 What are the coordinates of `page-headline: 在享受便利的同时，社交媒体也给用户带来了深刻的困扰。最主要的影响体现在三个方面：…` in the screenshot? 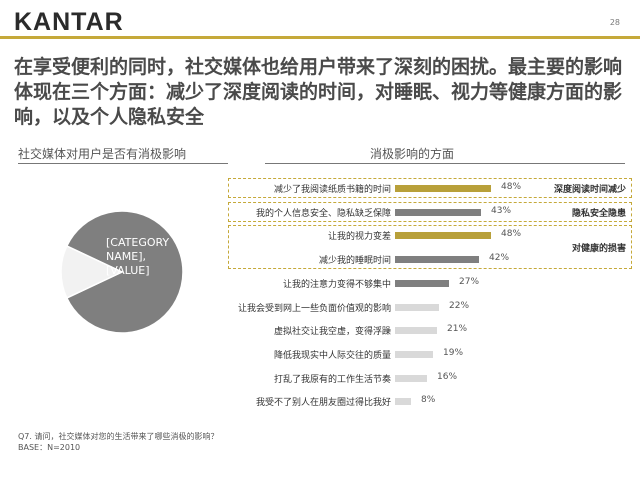 It's located at (318, 92).